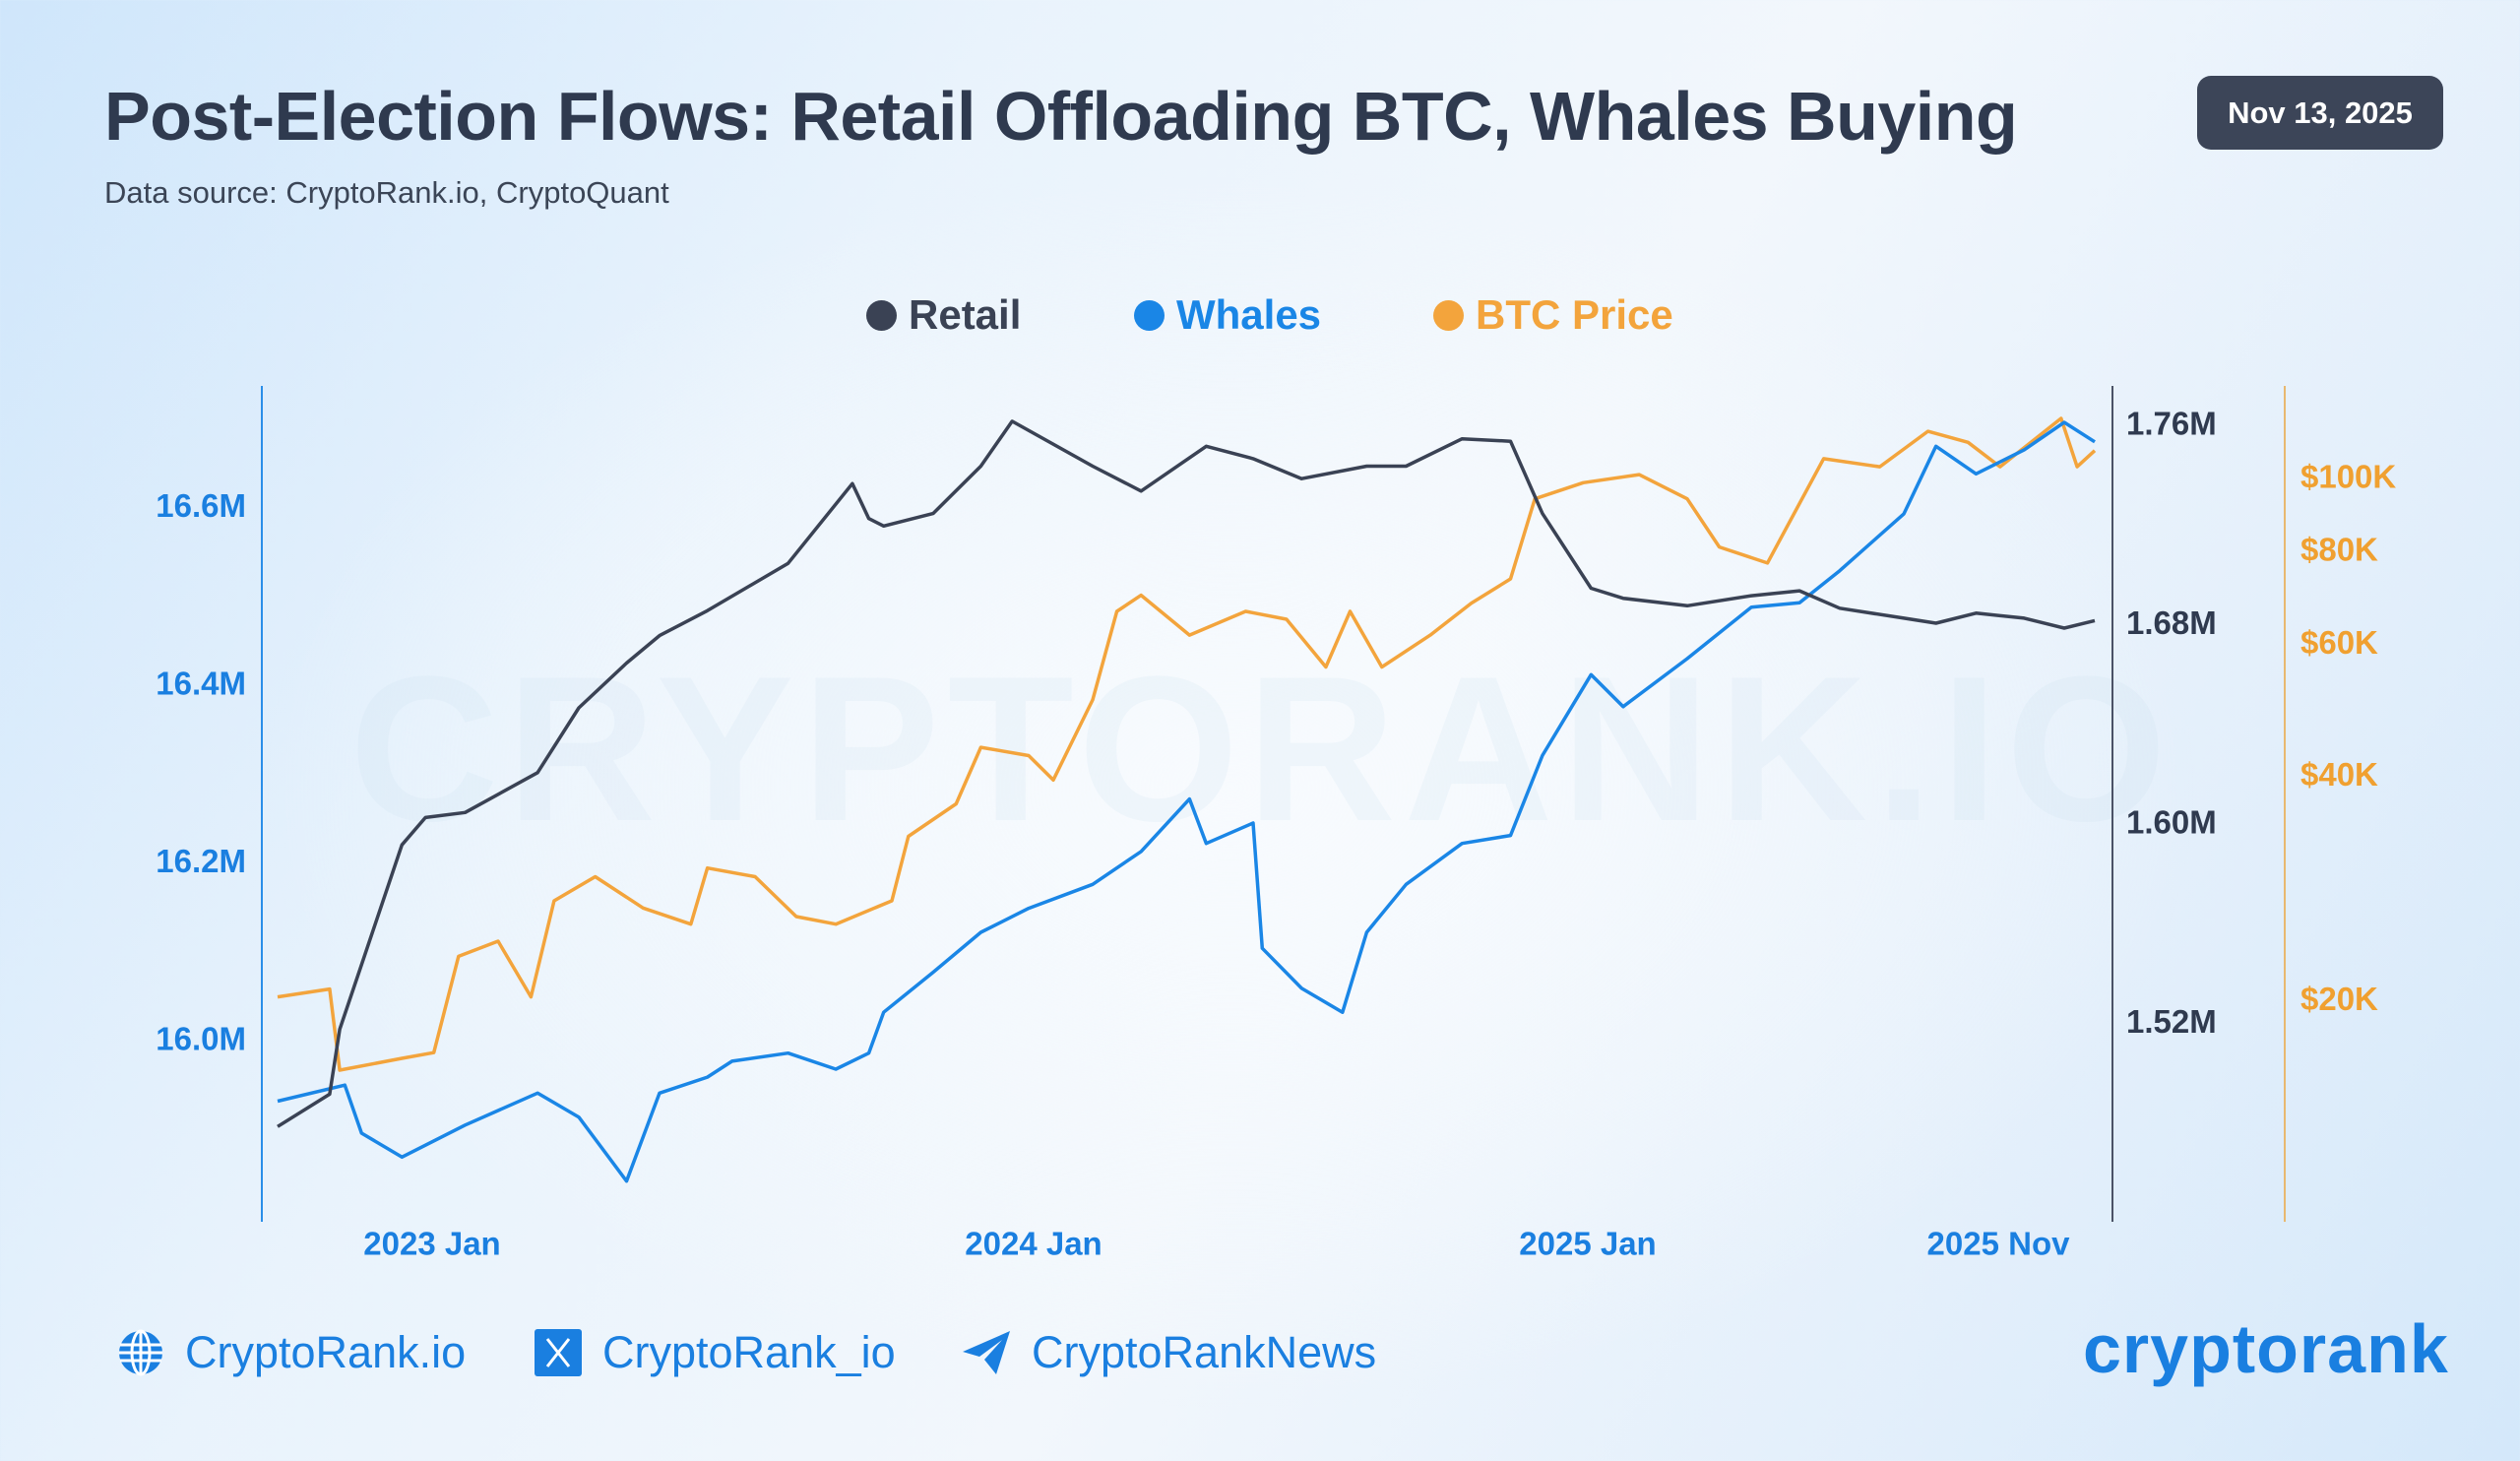 This screenshot has height=1461, width=2520. I want to click on globe-icon, so click(140, 1352).